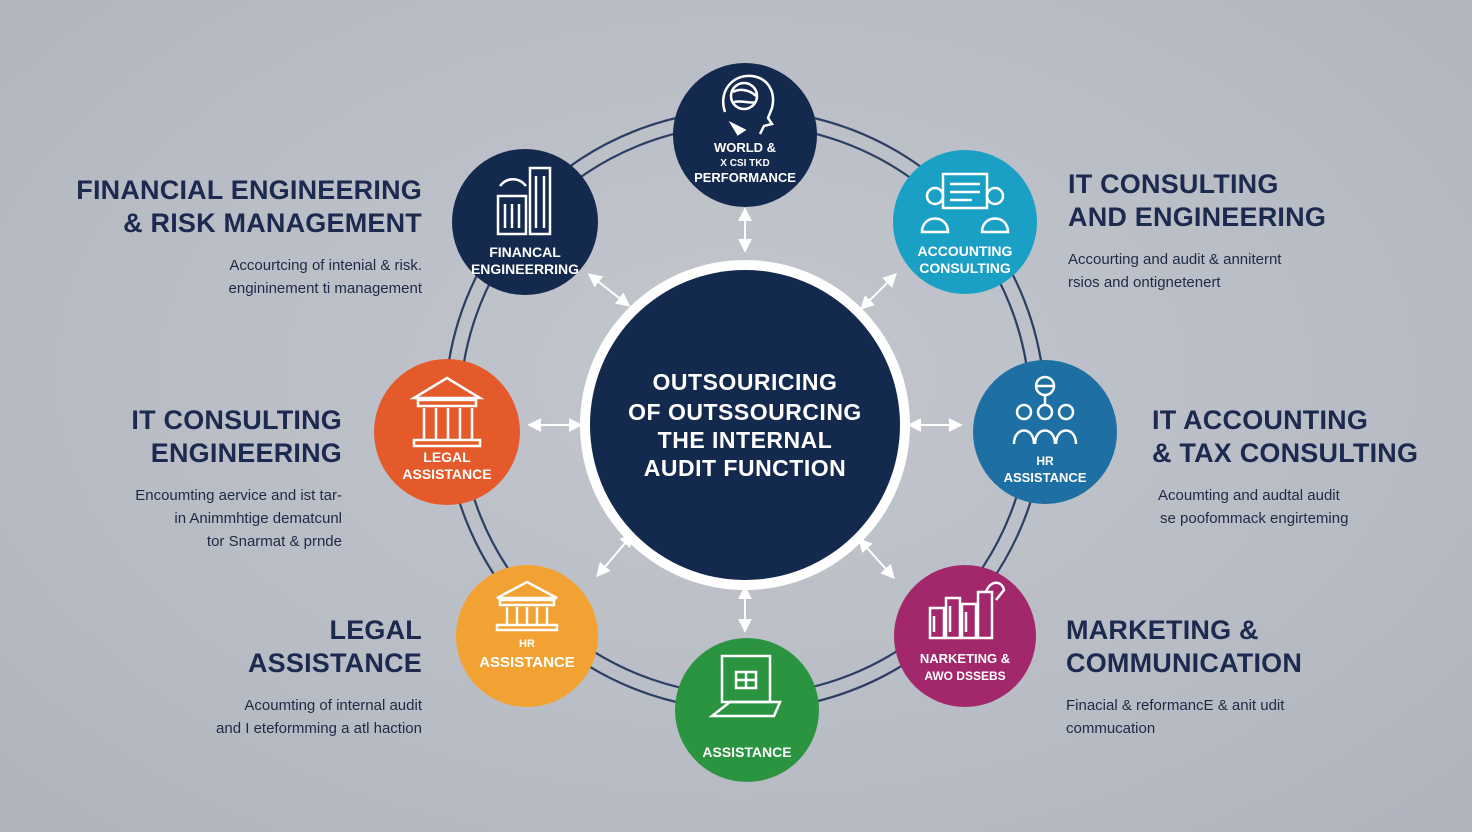 The image size is (1472, 832). I want to click on side-fin-title-1: FINANCIAL ENGINEERING, so click(249, 190).